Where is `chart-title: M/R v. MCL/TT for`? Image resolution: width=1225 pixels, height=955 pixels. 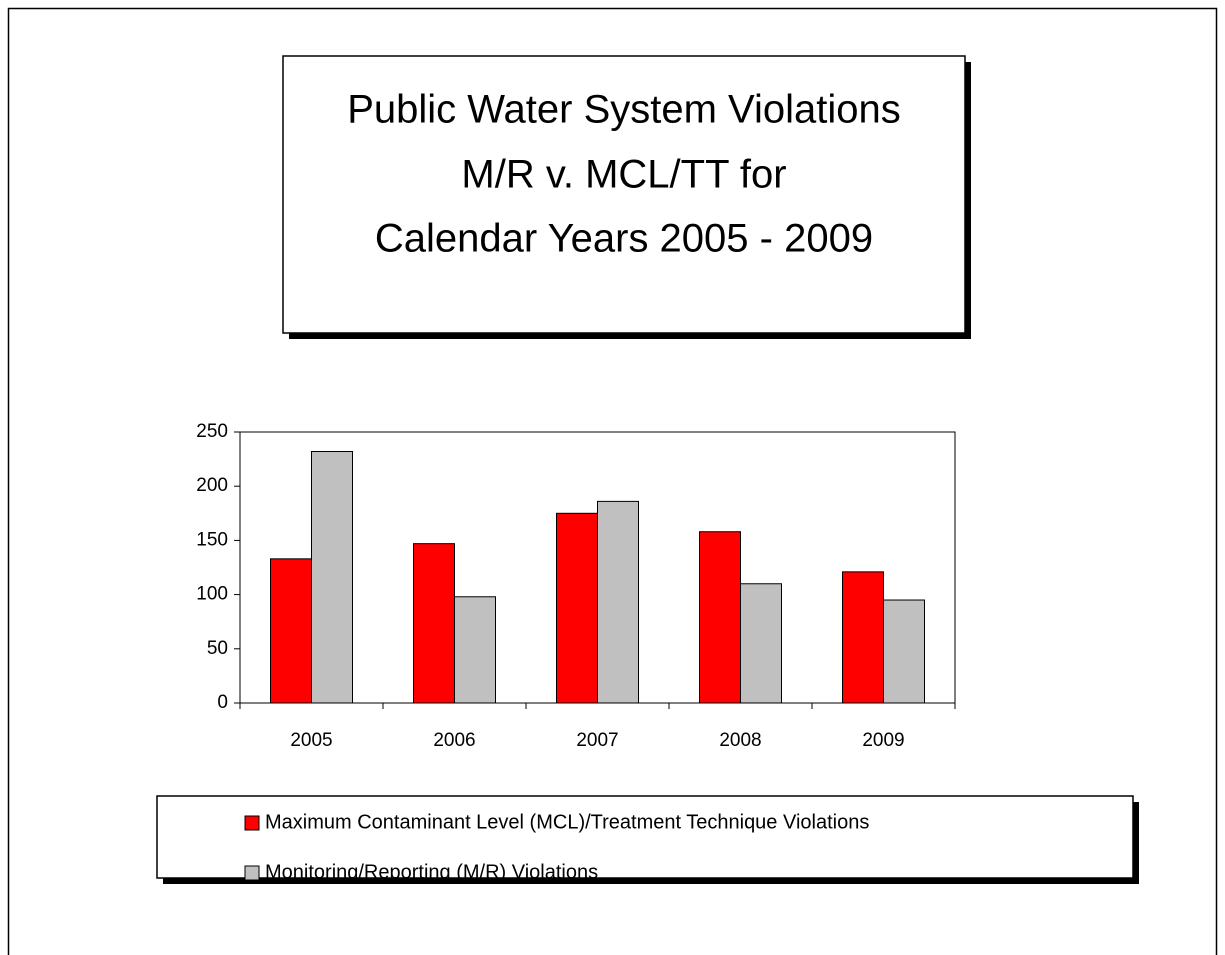
chart-title: M/R v. MCL/TT for is located at coordinates (623, 175).